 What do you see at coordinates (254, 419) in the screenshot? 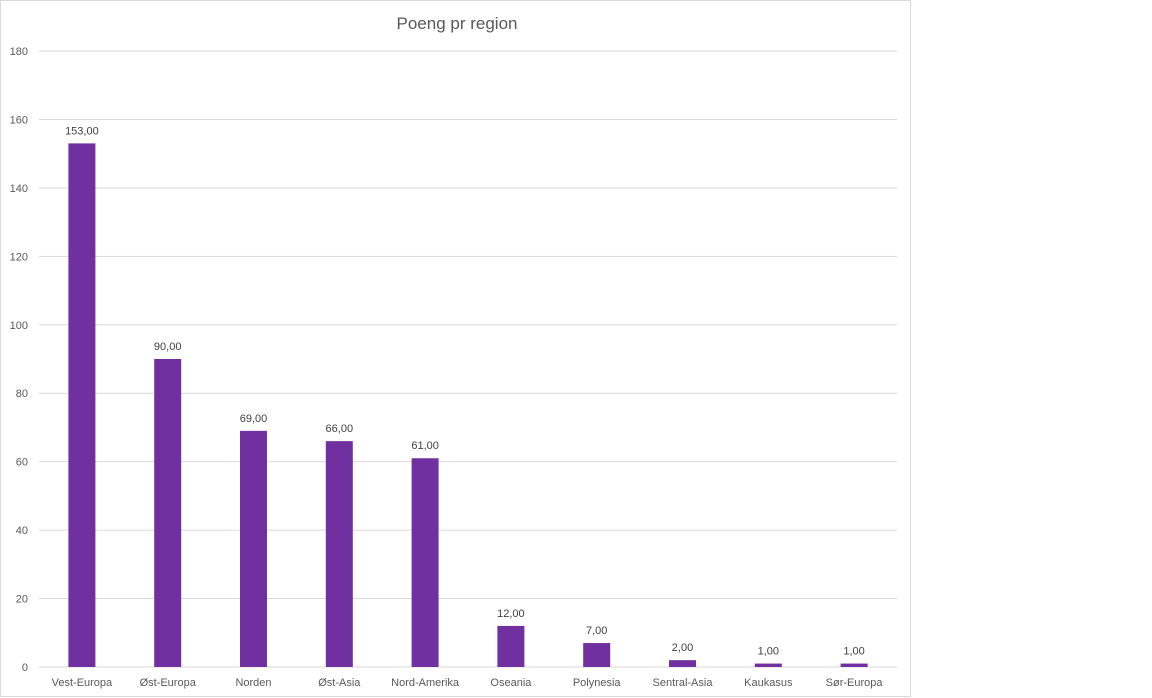
I see `data-label: 69,00` at bounding box center [254, 419].